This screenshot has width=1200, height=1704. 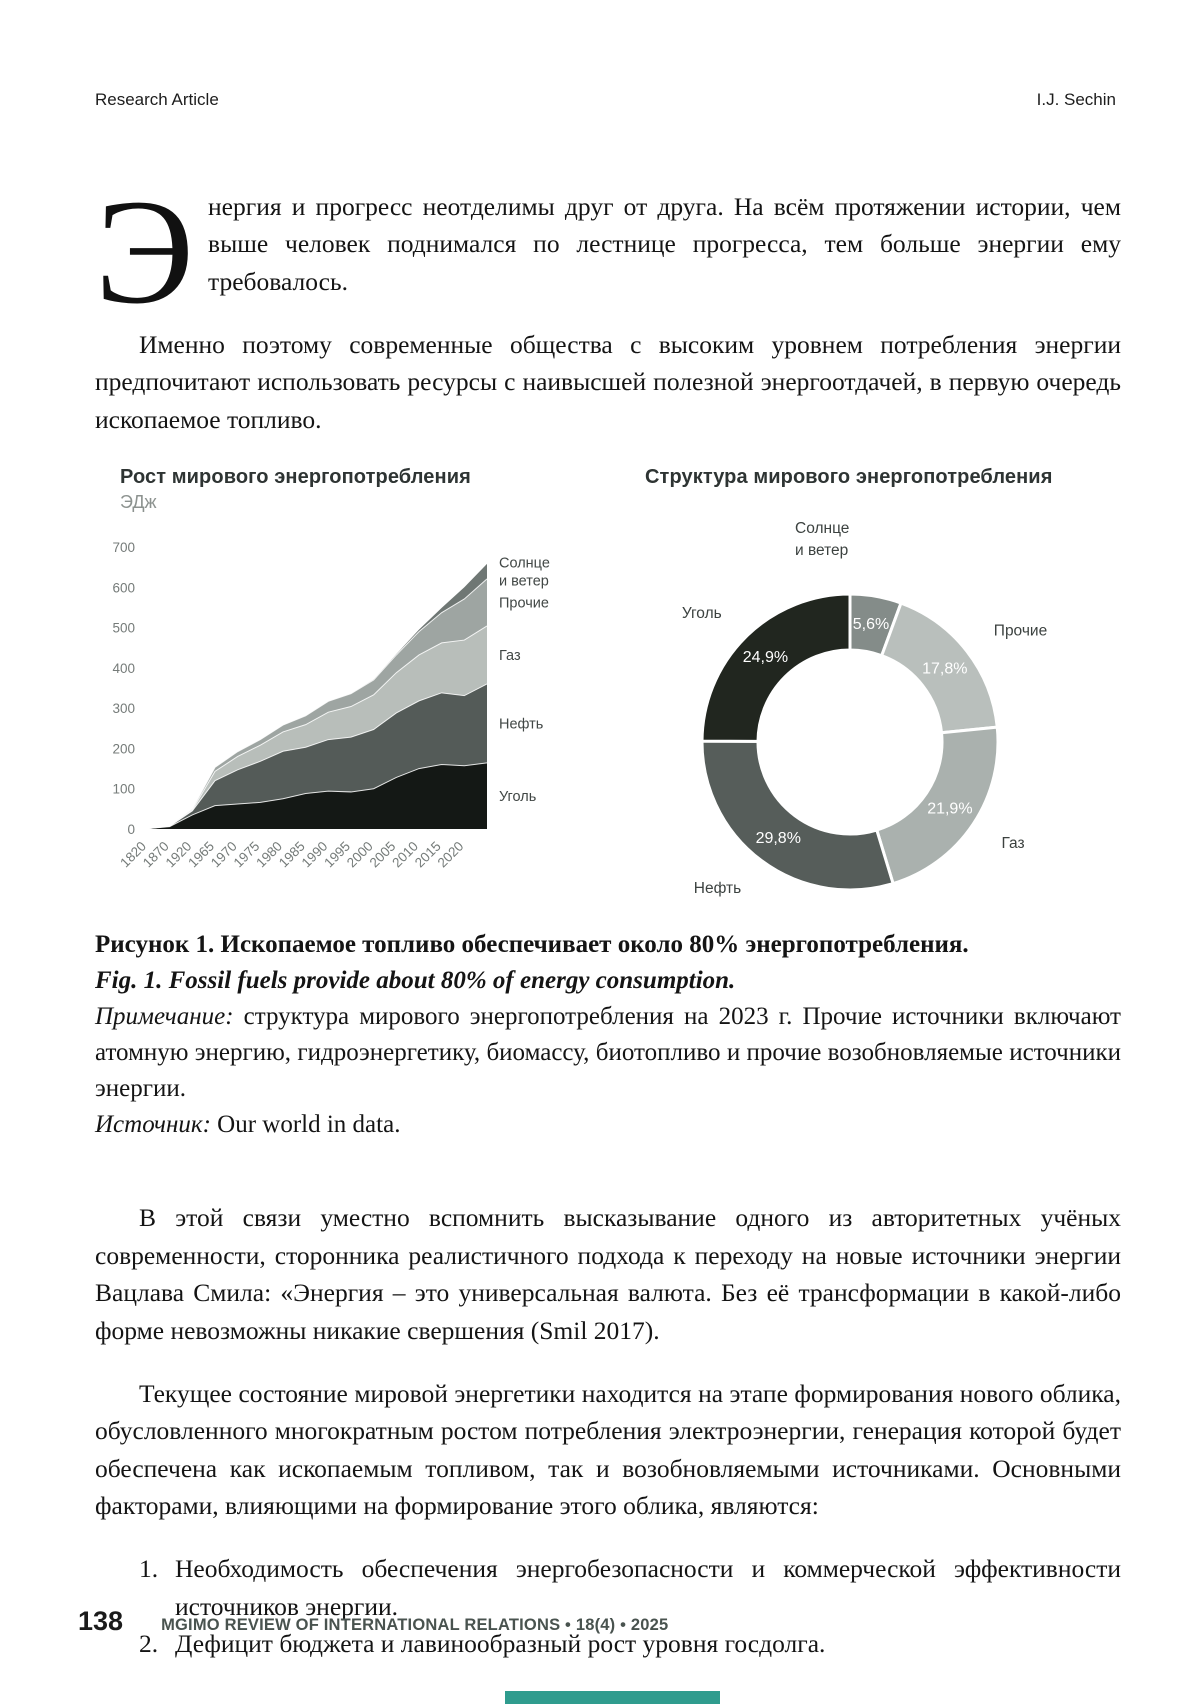 What do you see at coordinates (451, 855) in the screenshot?
I see `svg-text: 2020` at bounding box center [451, 855].